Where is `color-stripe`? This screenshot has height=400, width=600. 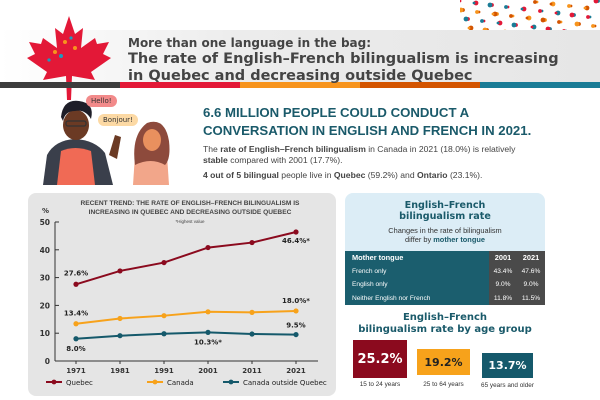 color-stripe is located at coordinates (300, 85).